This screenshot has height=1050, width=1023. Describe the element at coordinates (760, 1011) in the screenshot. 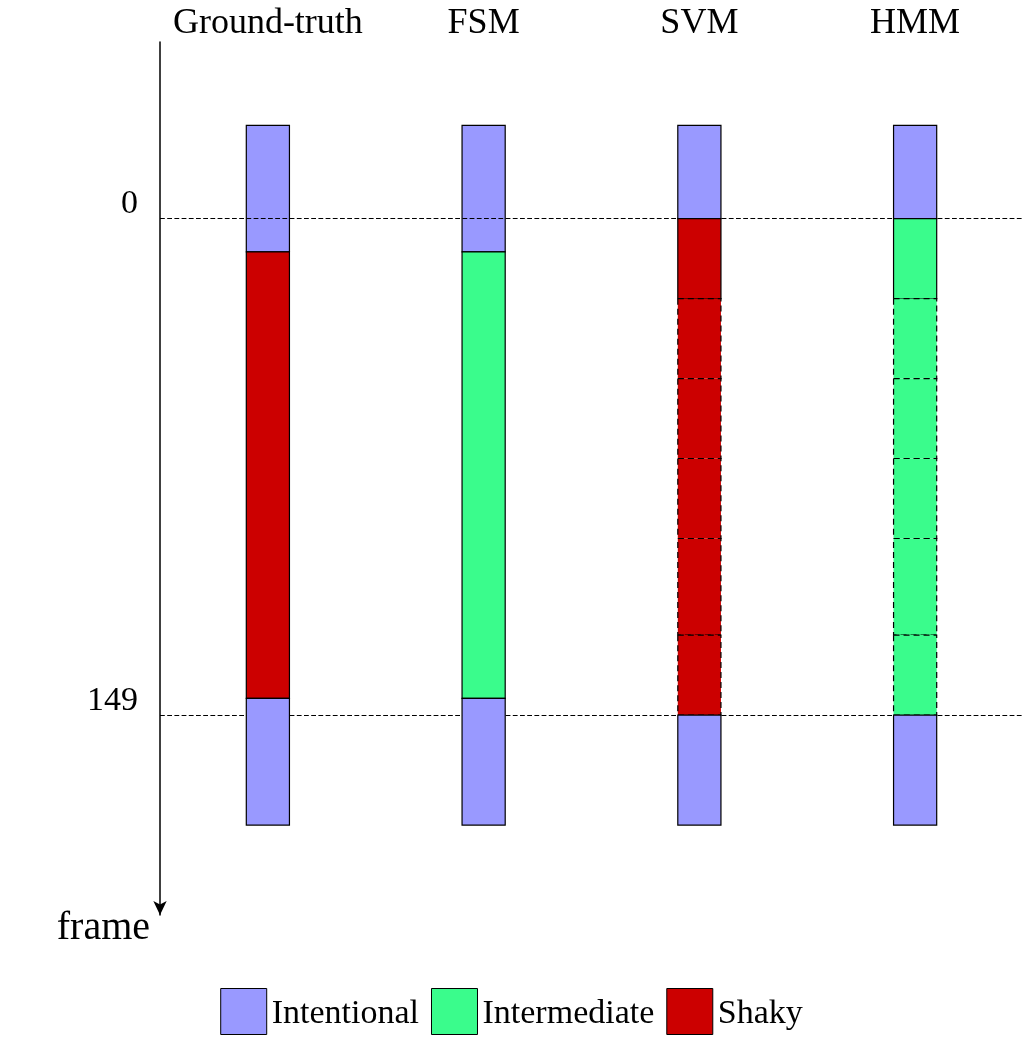

I see `legend-label: Shaky` at that location.